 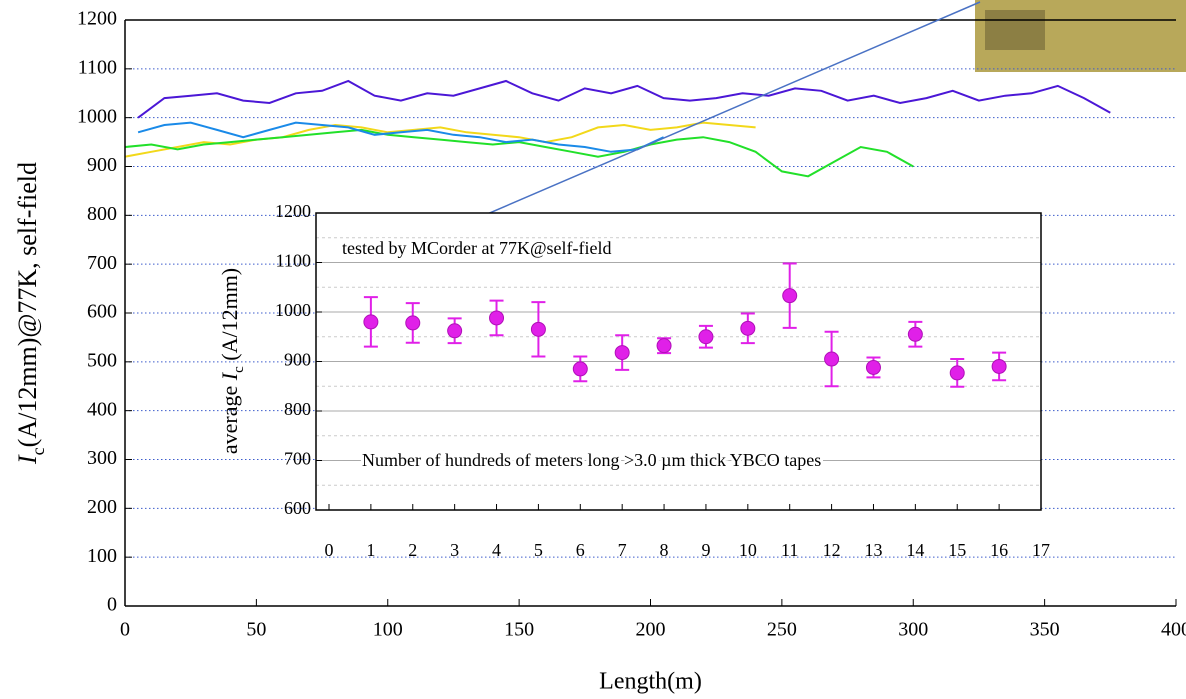 I want to click on x-tick-label: 300, so click(x=913, y=630).